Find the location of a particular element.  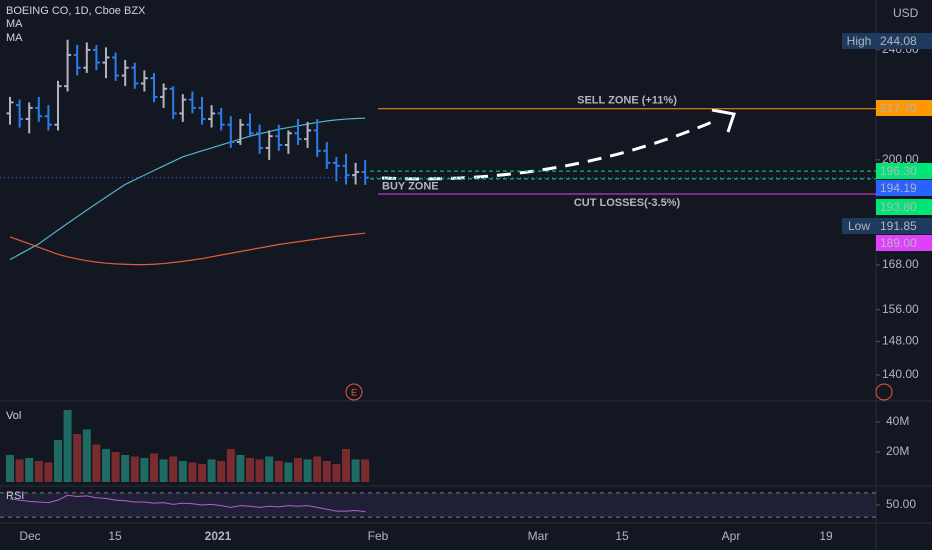

x-tick-label: Feb is located at coordinates (378, 536).